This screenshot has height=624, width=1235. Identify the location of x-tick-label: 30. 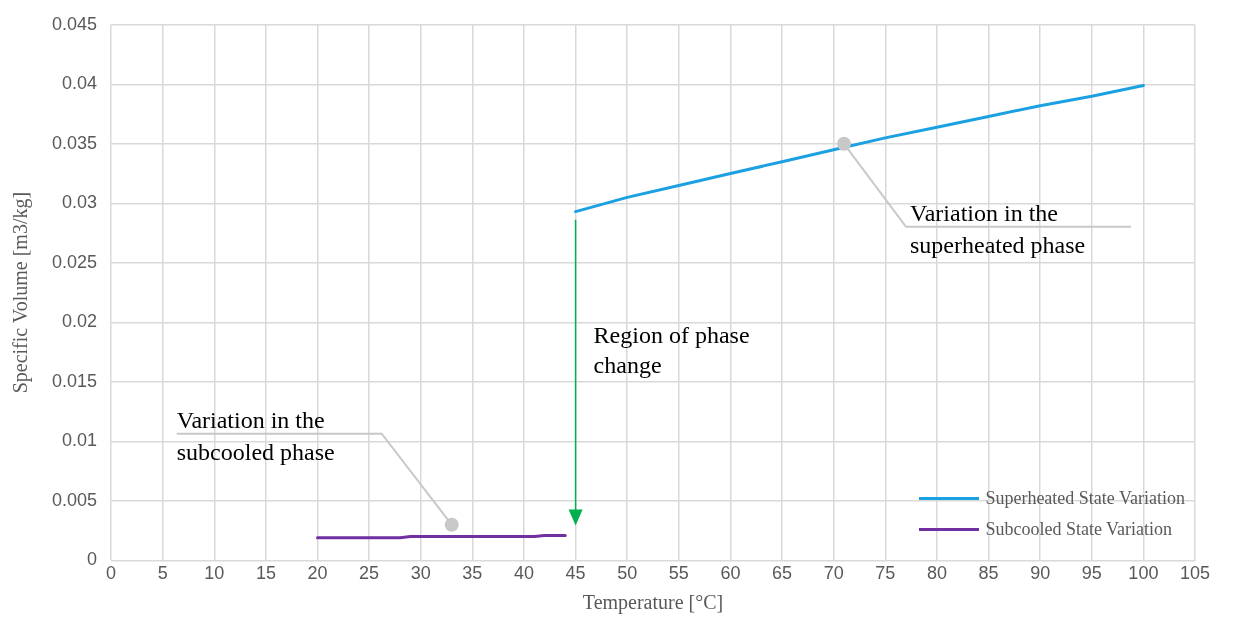
(420, 573).